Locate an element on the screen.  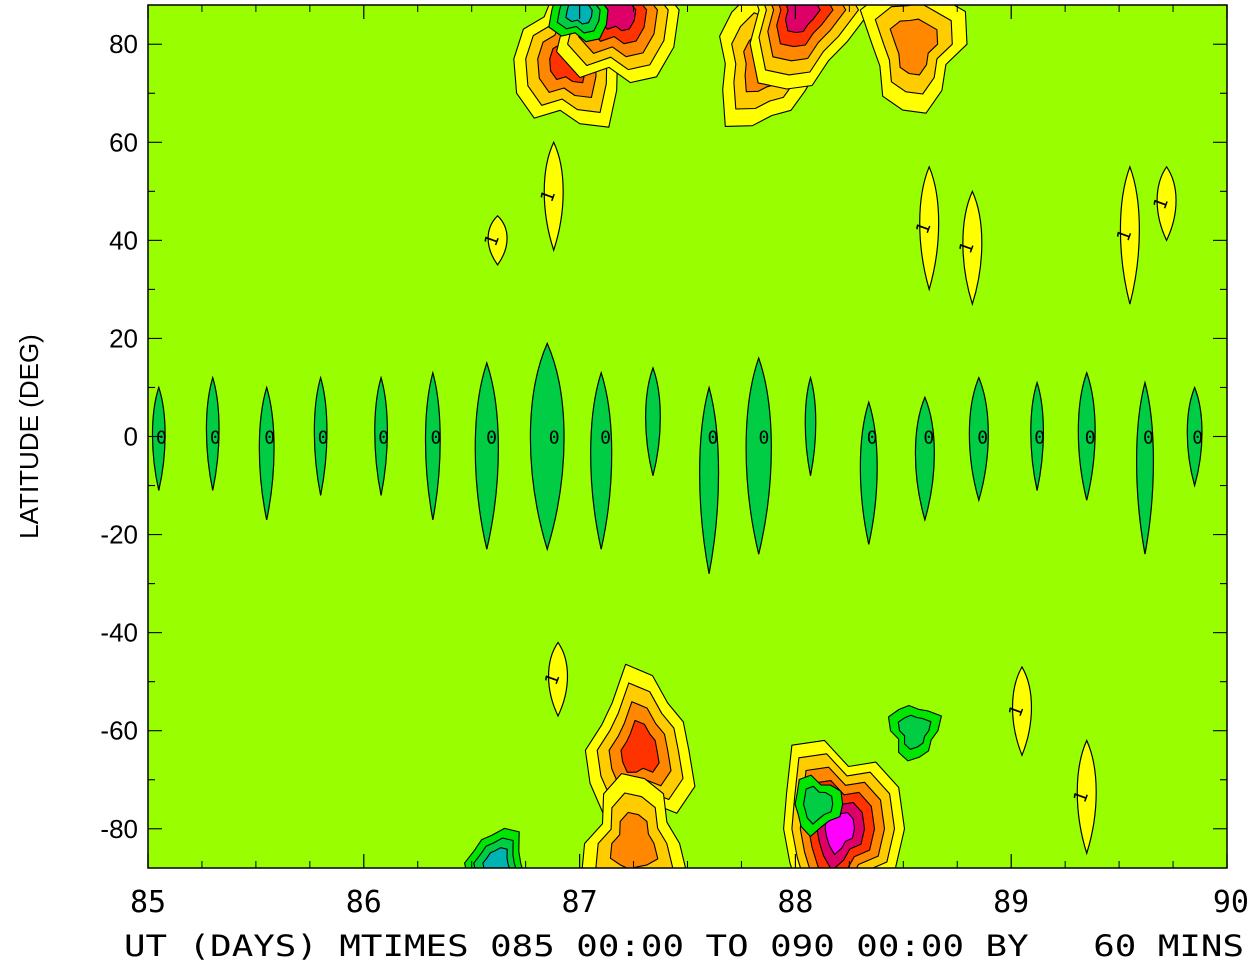
x-tick-label: 89 is located at coordinates (1011, 902).